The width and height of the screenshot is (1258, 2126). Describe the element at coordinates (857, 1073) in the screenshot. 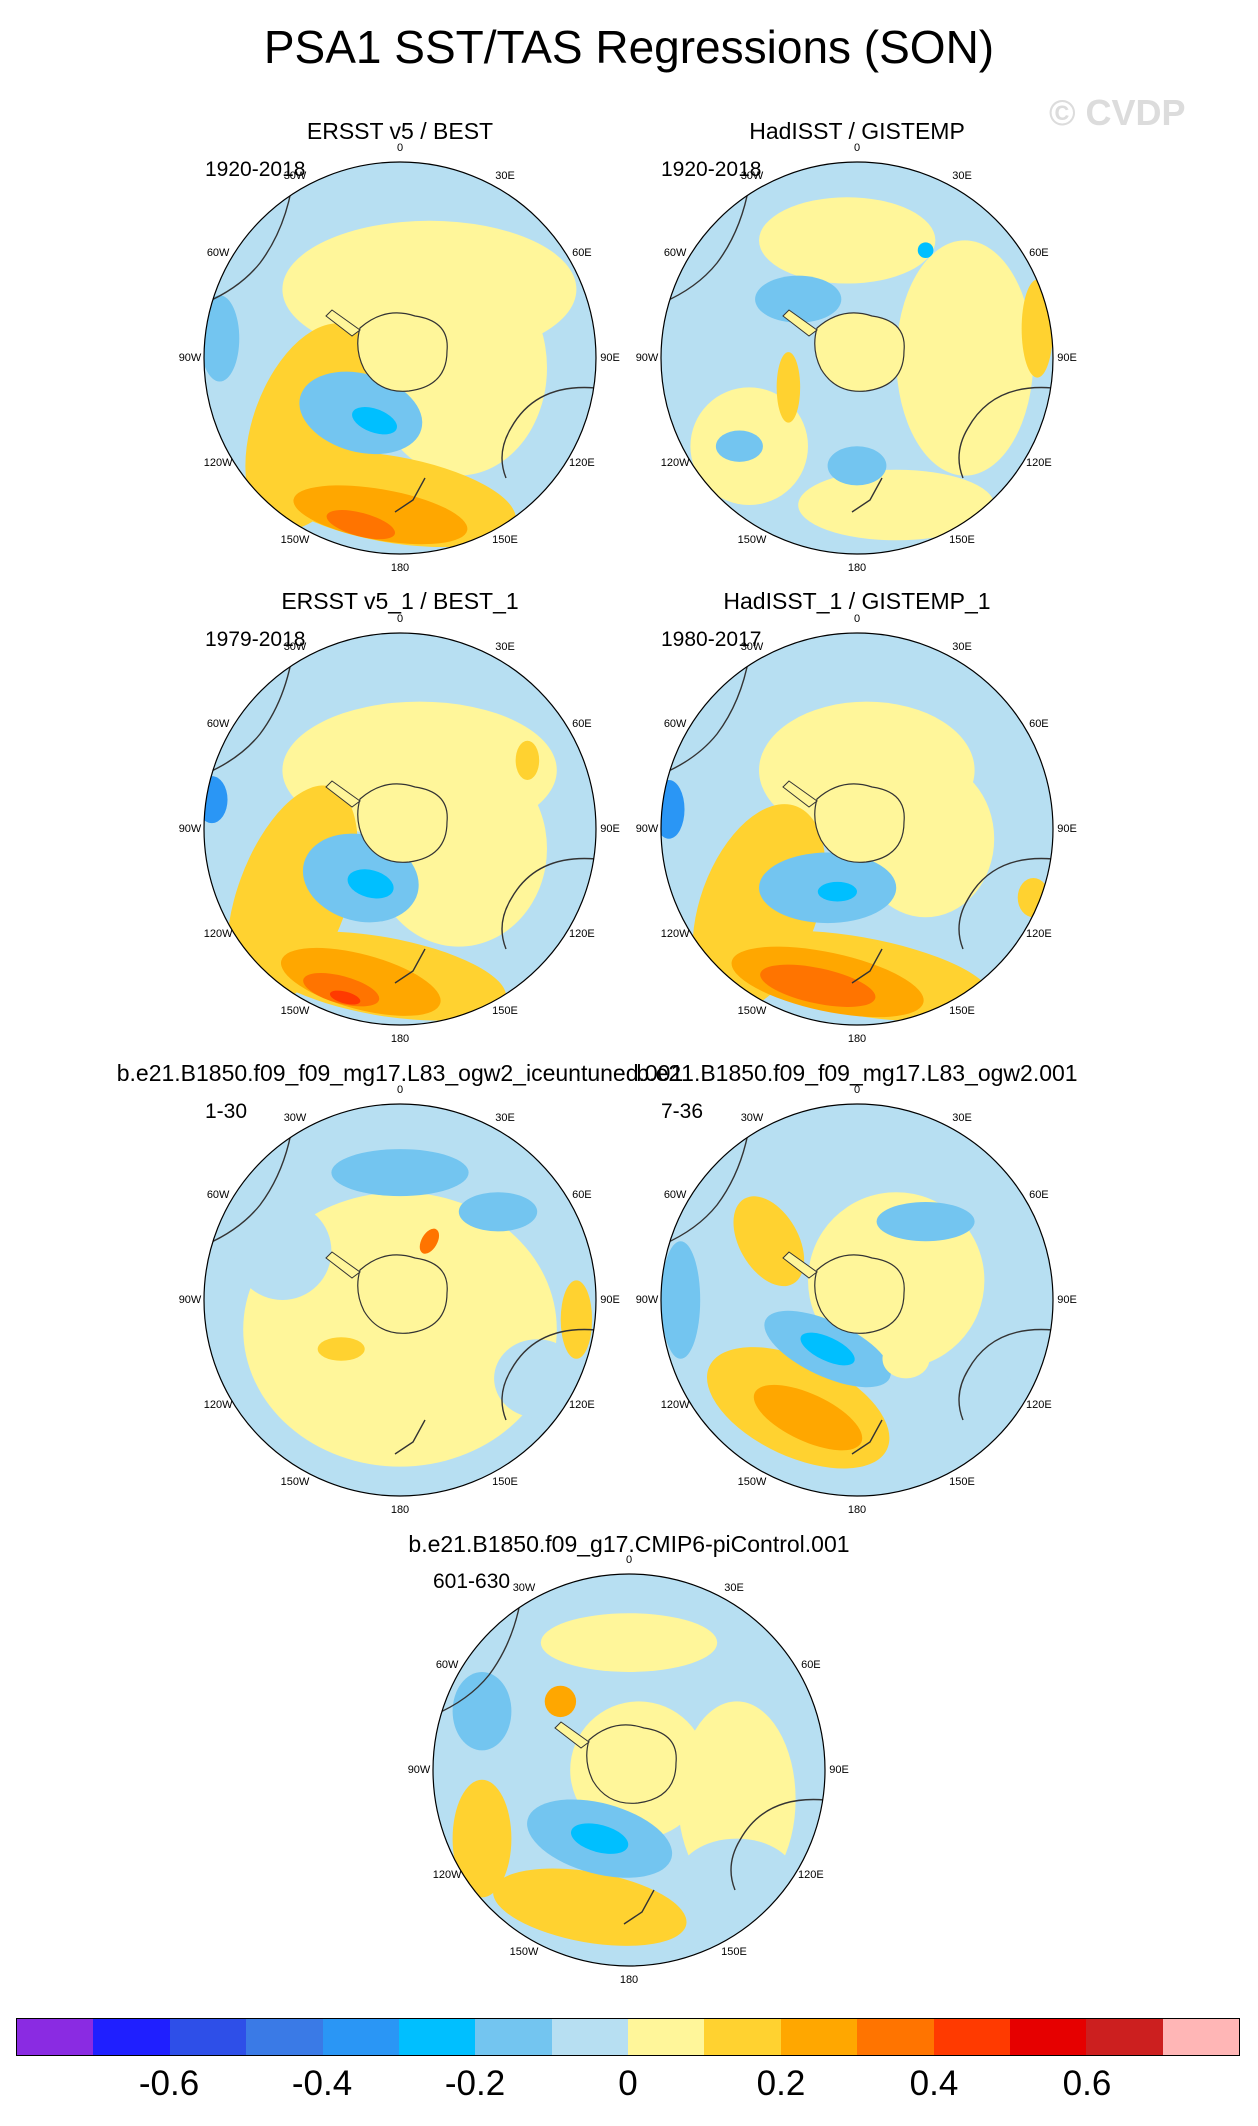

I see `panel-title: b.e21.B1850.f09_f09_mg17.L83_ogw2.001` at that location.